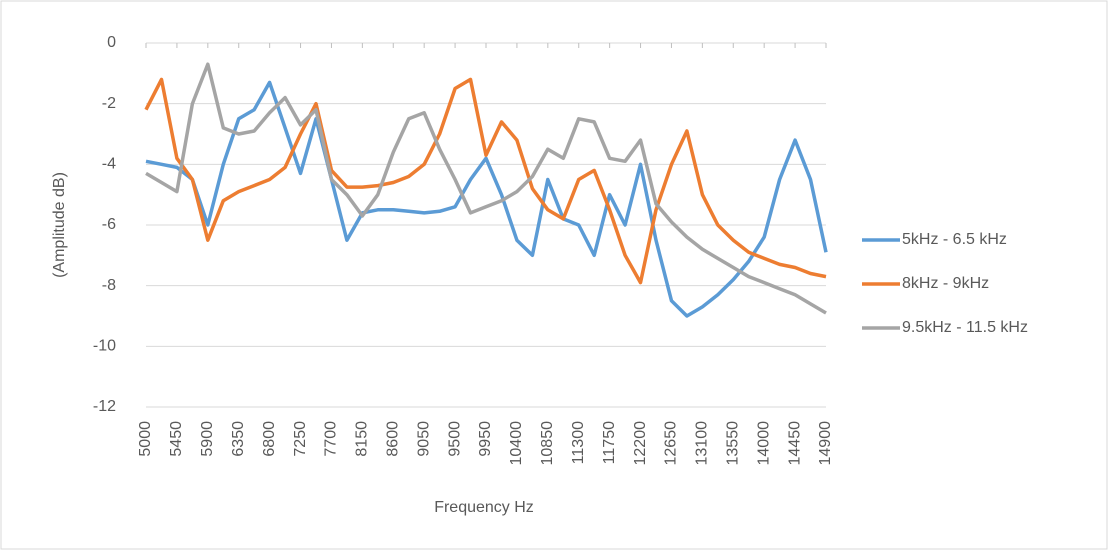  What do you see at coordinates (207, 439) in the screenshot?
I see `x-tick-label: 5900` at bounding box center [207, 439].